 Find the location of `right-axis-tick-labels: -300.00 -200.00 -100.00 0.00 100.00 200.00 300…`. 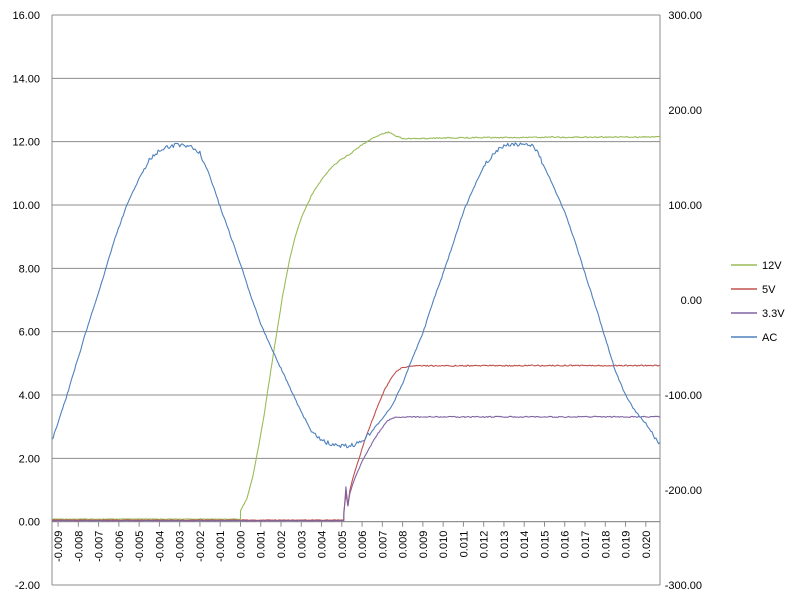

right-axis-tick-labels: -300.00 -200.00 -100.00 0.00 100.00 200.00 300… is located at coordinates (683, 301).